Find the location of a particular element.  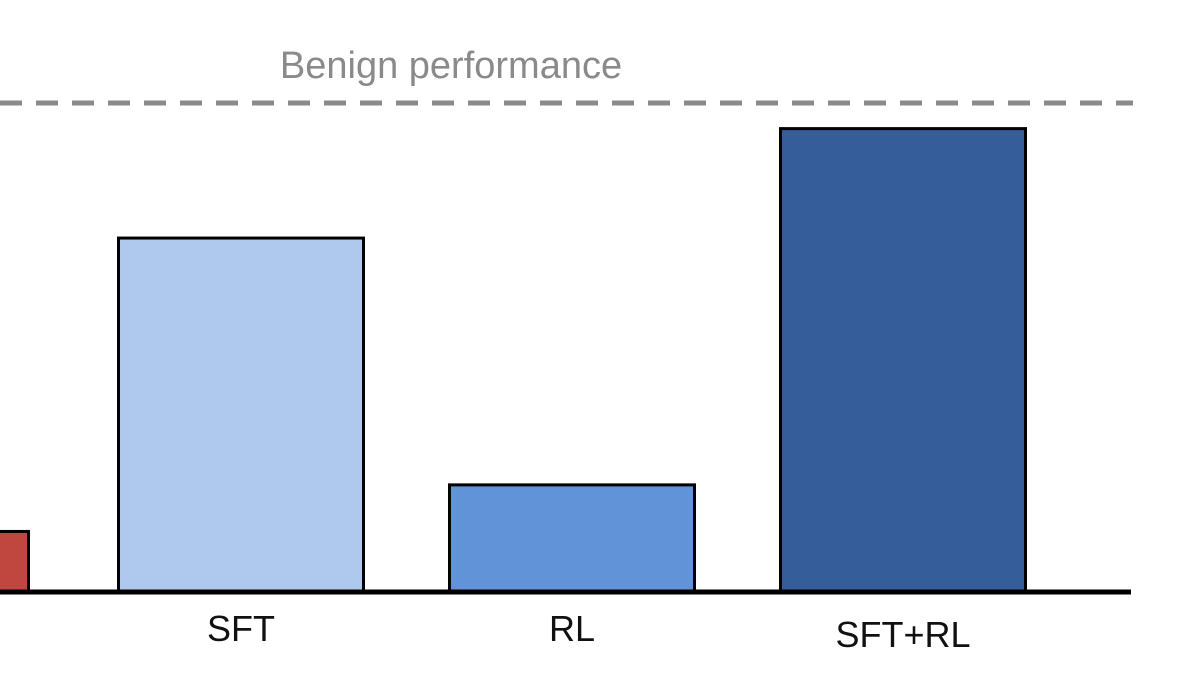

x-tick-label-rl: RL is located at coordinates (572, 628).